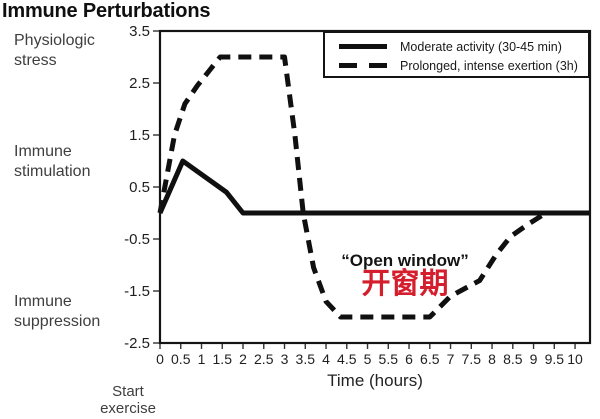 The width and height of the screenshot is (600, 419). I want to click on legend-row-prolonged: Prolonged, intense exertion (3h), so click(463, 65).